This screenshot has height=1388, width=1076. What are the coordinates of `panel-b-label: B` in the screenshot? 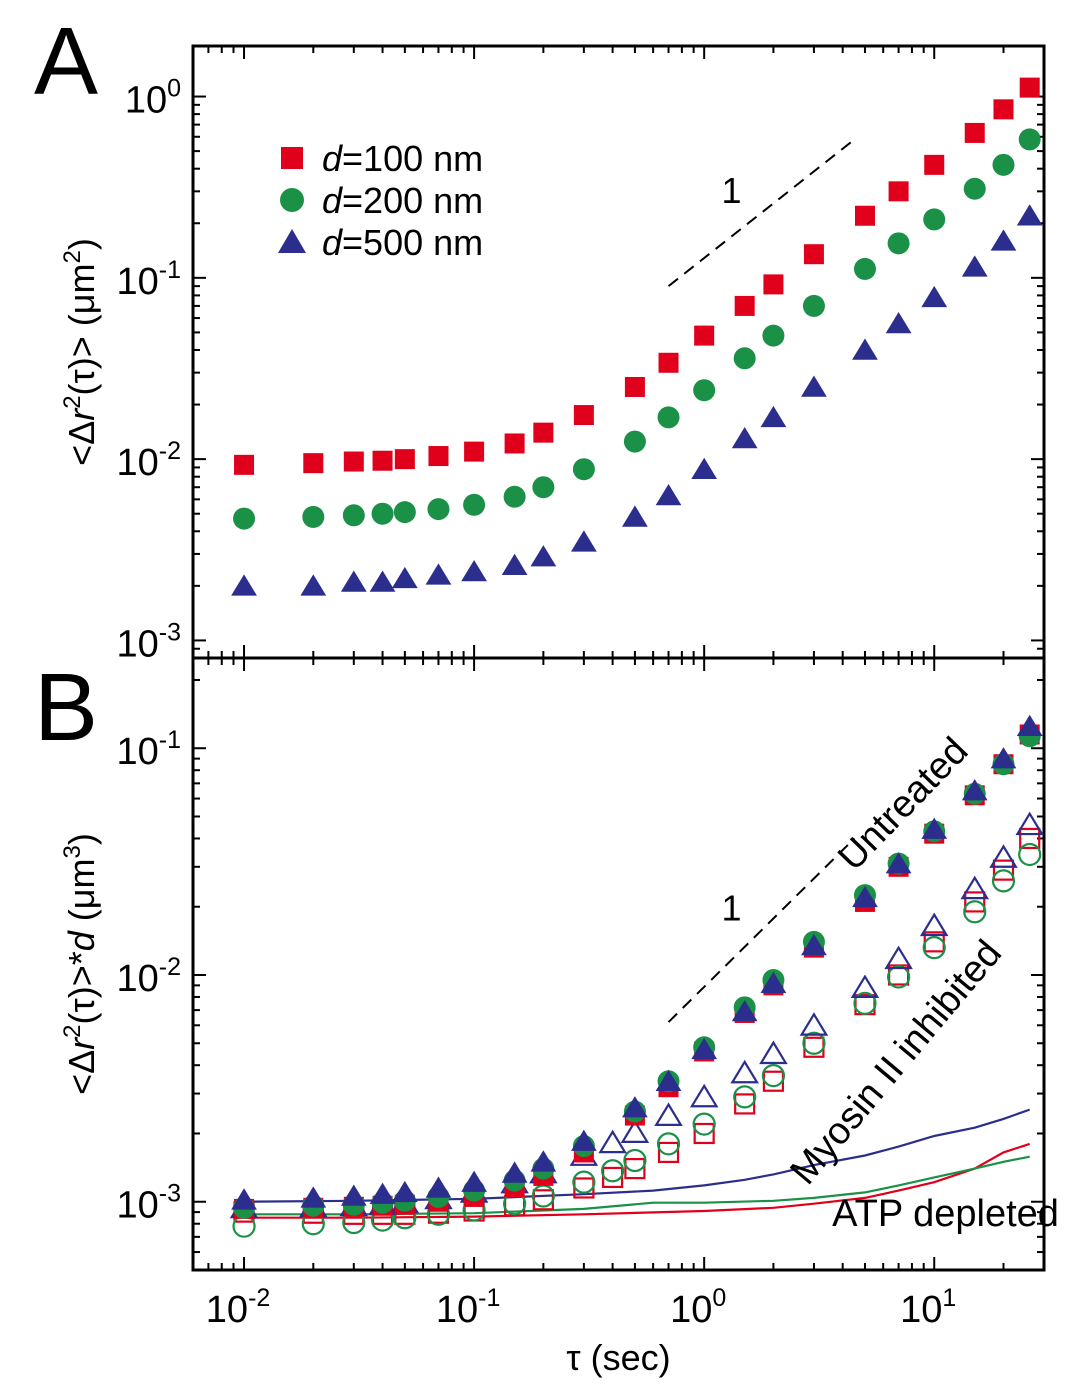 It's located at (66, 707).